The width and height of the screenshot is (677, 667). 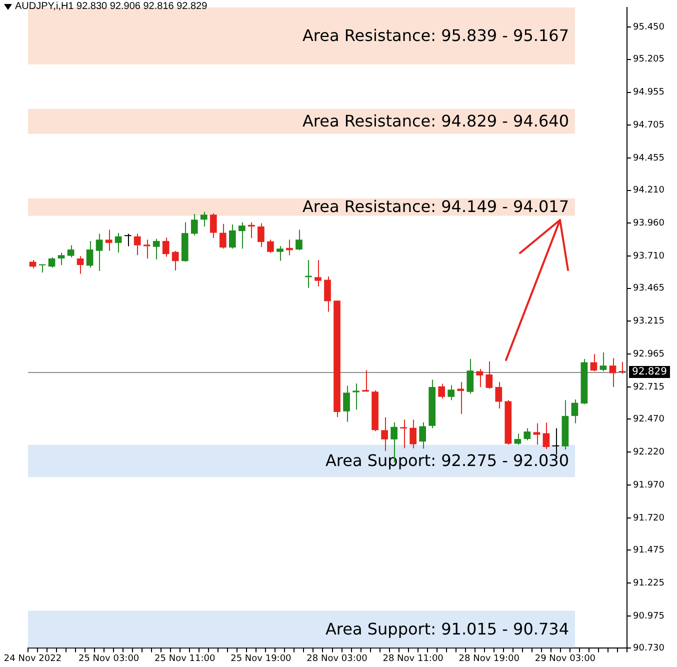 What do you see at coordinates (648, 93) in the screenshot?
I see `y-tick-label: 94.955` at bounding box center [648, 93].